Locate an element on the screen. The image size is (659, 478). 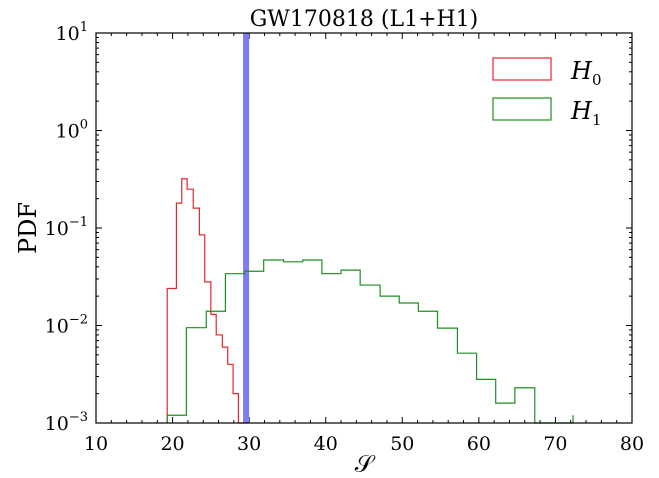
y-tick-exponent: −2 is located at coordinates (78, 320).